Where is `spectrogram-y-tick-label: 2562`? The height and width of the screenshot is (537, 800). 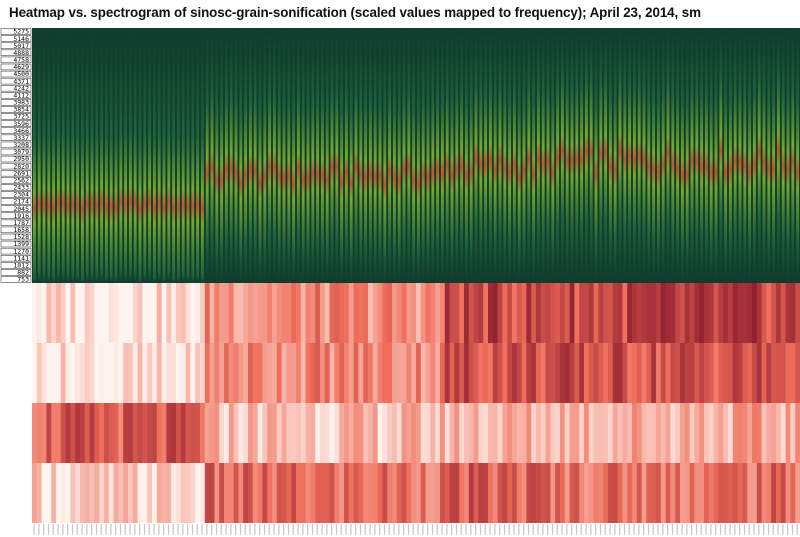 spectrogram-y-tick-label: 2562 is located at coordinates (21, 180).